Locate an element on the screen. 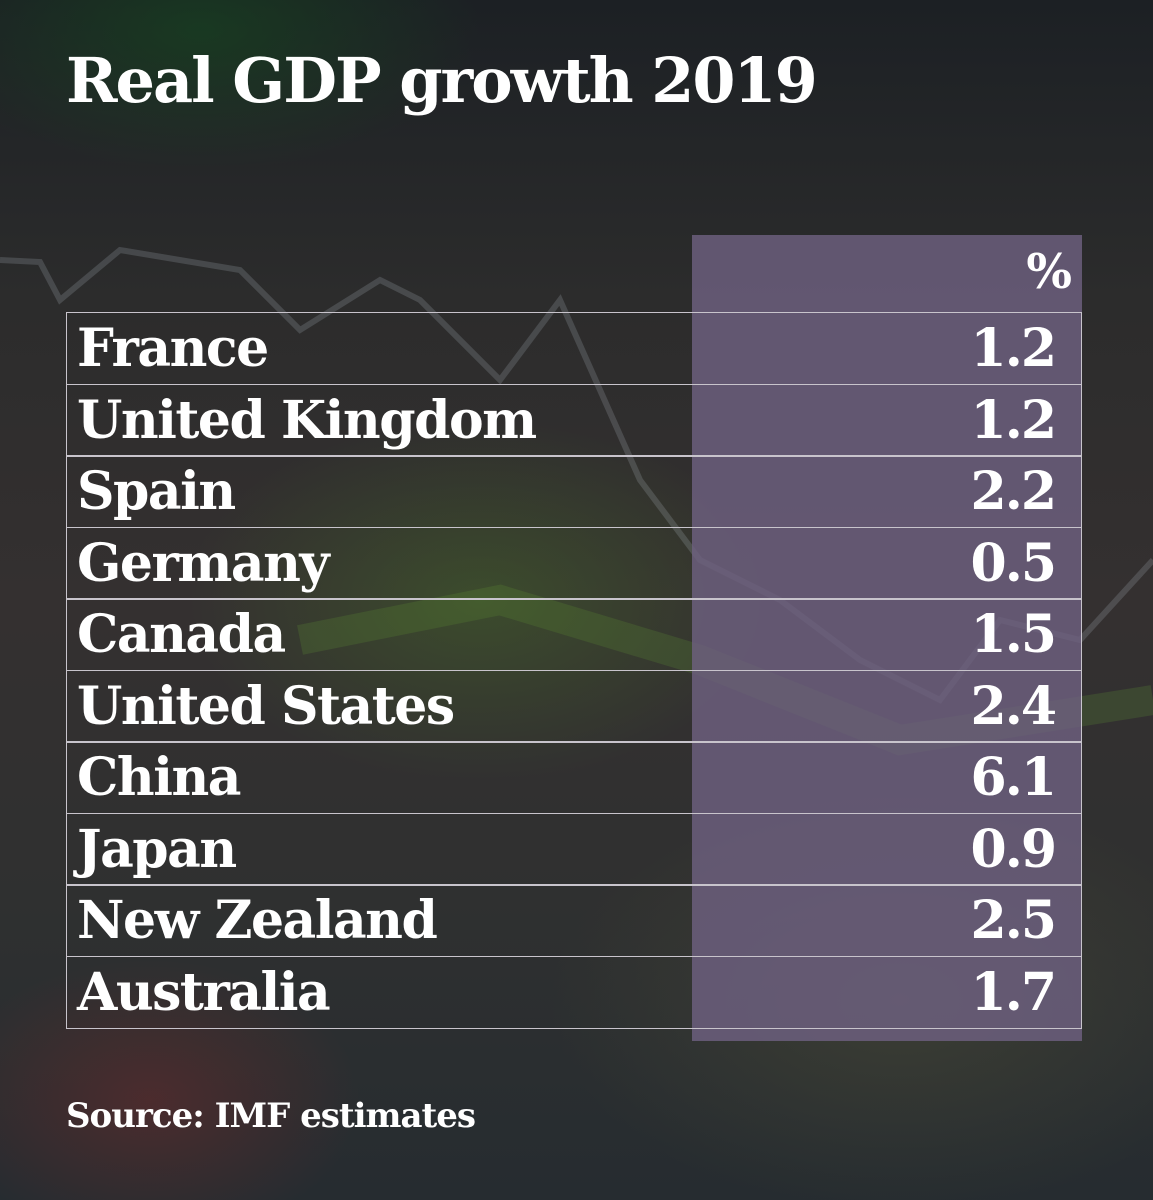 The height and width of the screenshot is (1200, 1153). value-label: 1.7 is located at coordinates (1013, 992).